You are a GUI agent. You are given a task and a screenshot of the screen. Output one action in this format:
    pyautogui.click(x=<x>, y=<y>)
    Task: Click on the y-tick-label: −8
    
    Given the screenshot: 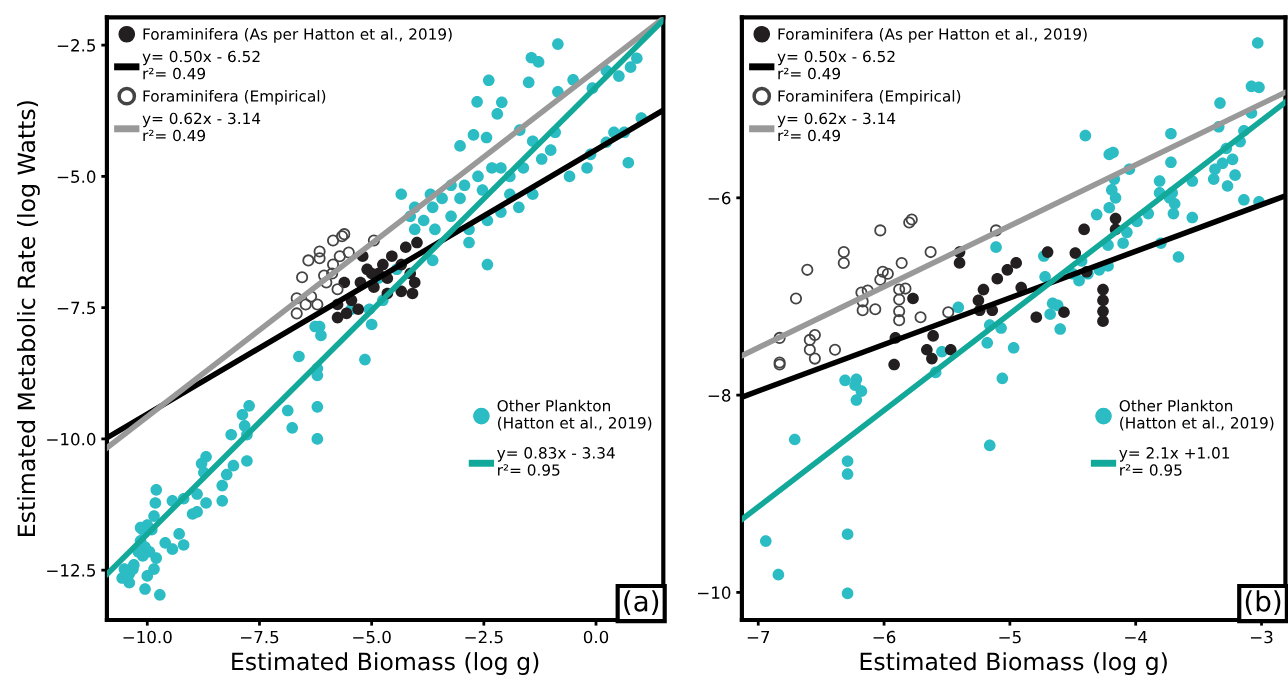 What is the action you would take?
    pyautogui.click(x=719, y=395)
    